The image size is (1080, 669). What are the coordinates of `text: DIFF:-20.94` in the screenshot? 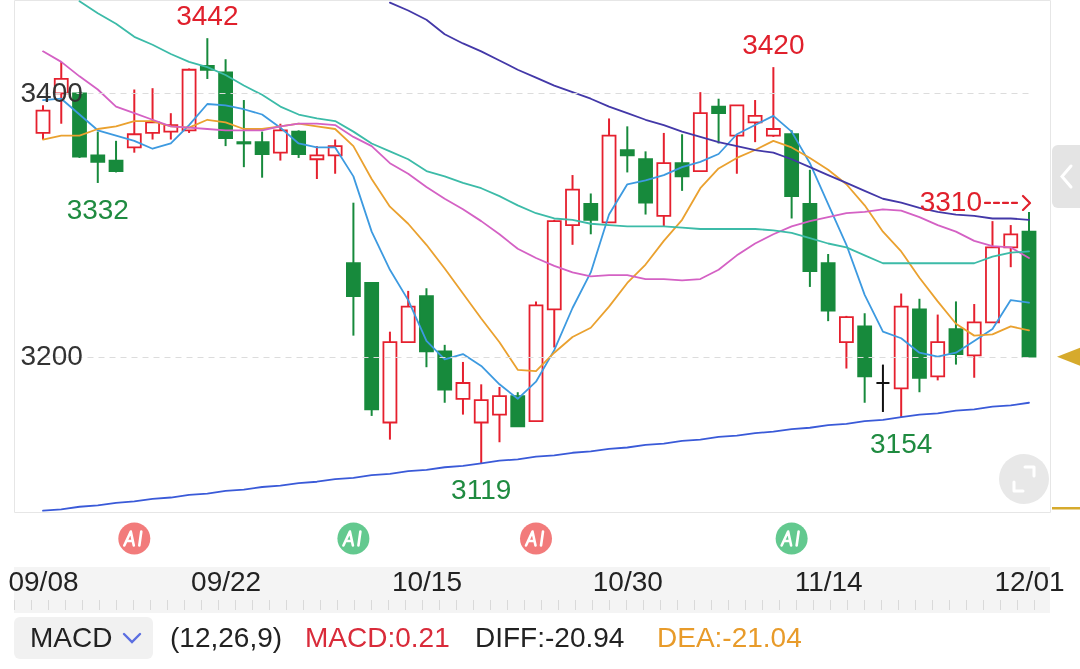 It's located at (550, 637).